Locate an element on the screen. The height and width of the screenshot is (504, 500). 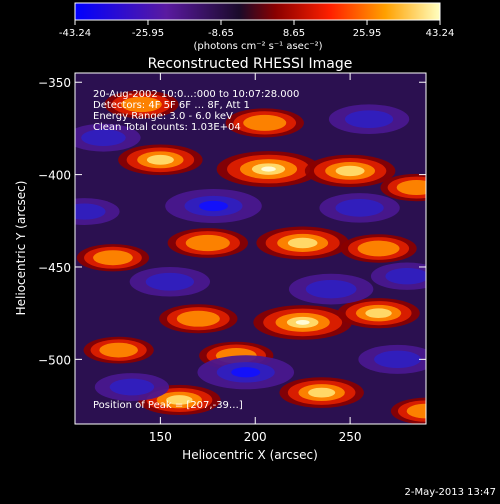
y-tick-label: −350 is located at coordinates (54, 83).